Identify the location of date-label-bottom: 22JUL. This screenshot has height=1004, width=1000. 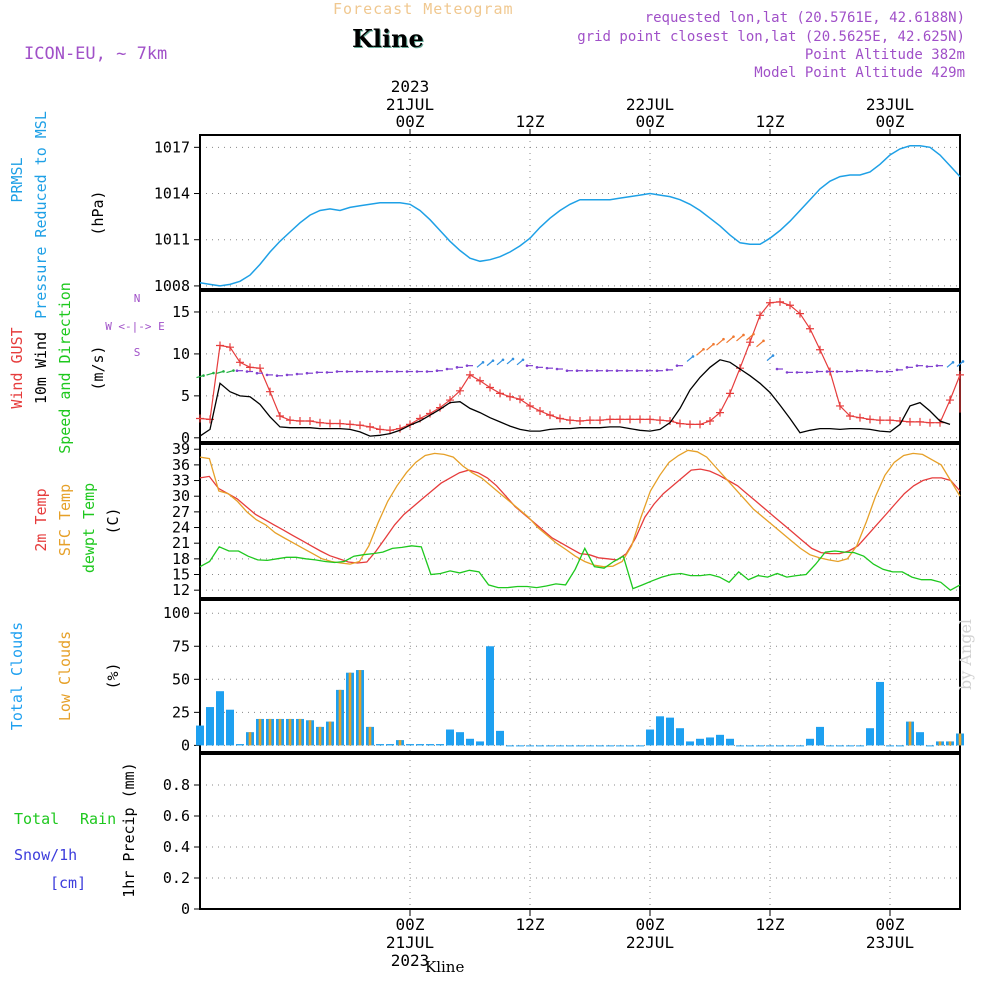
(650, 942).